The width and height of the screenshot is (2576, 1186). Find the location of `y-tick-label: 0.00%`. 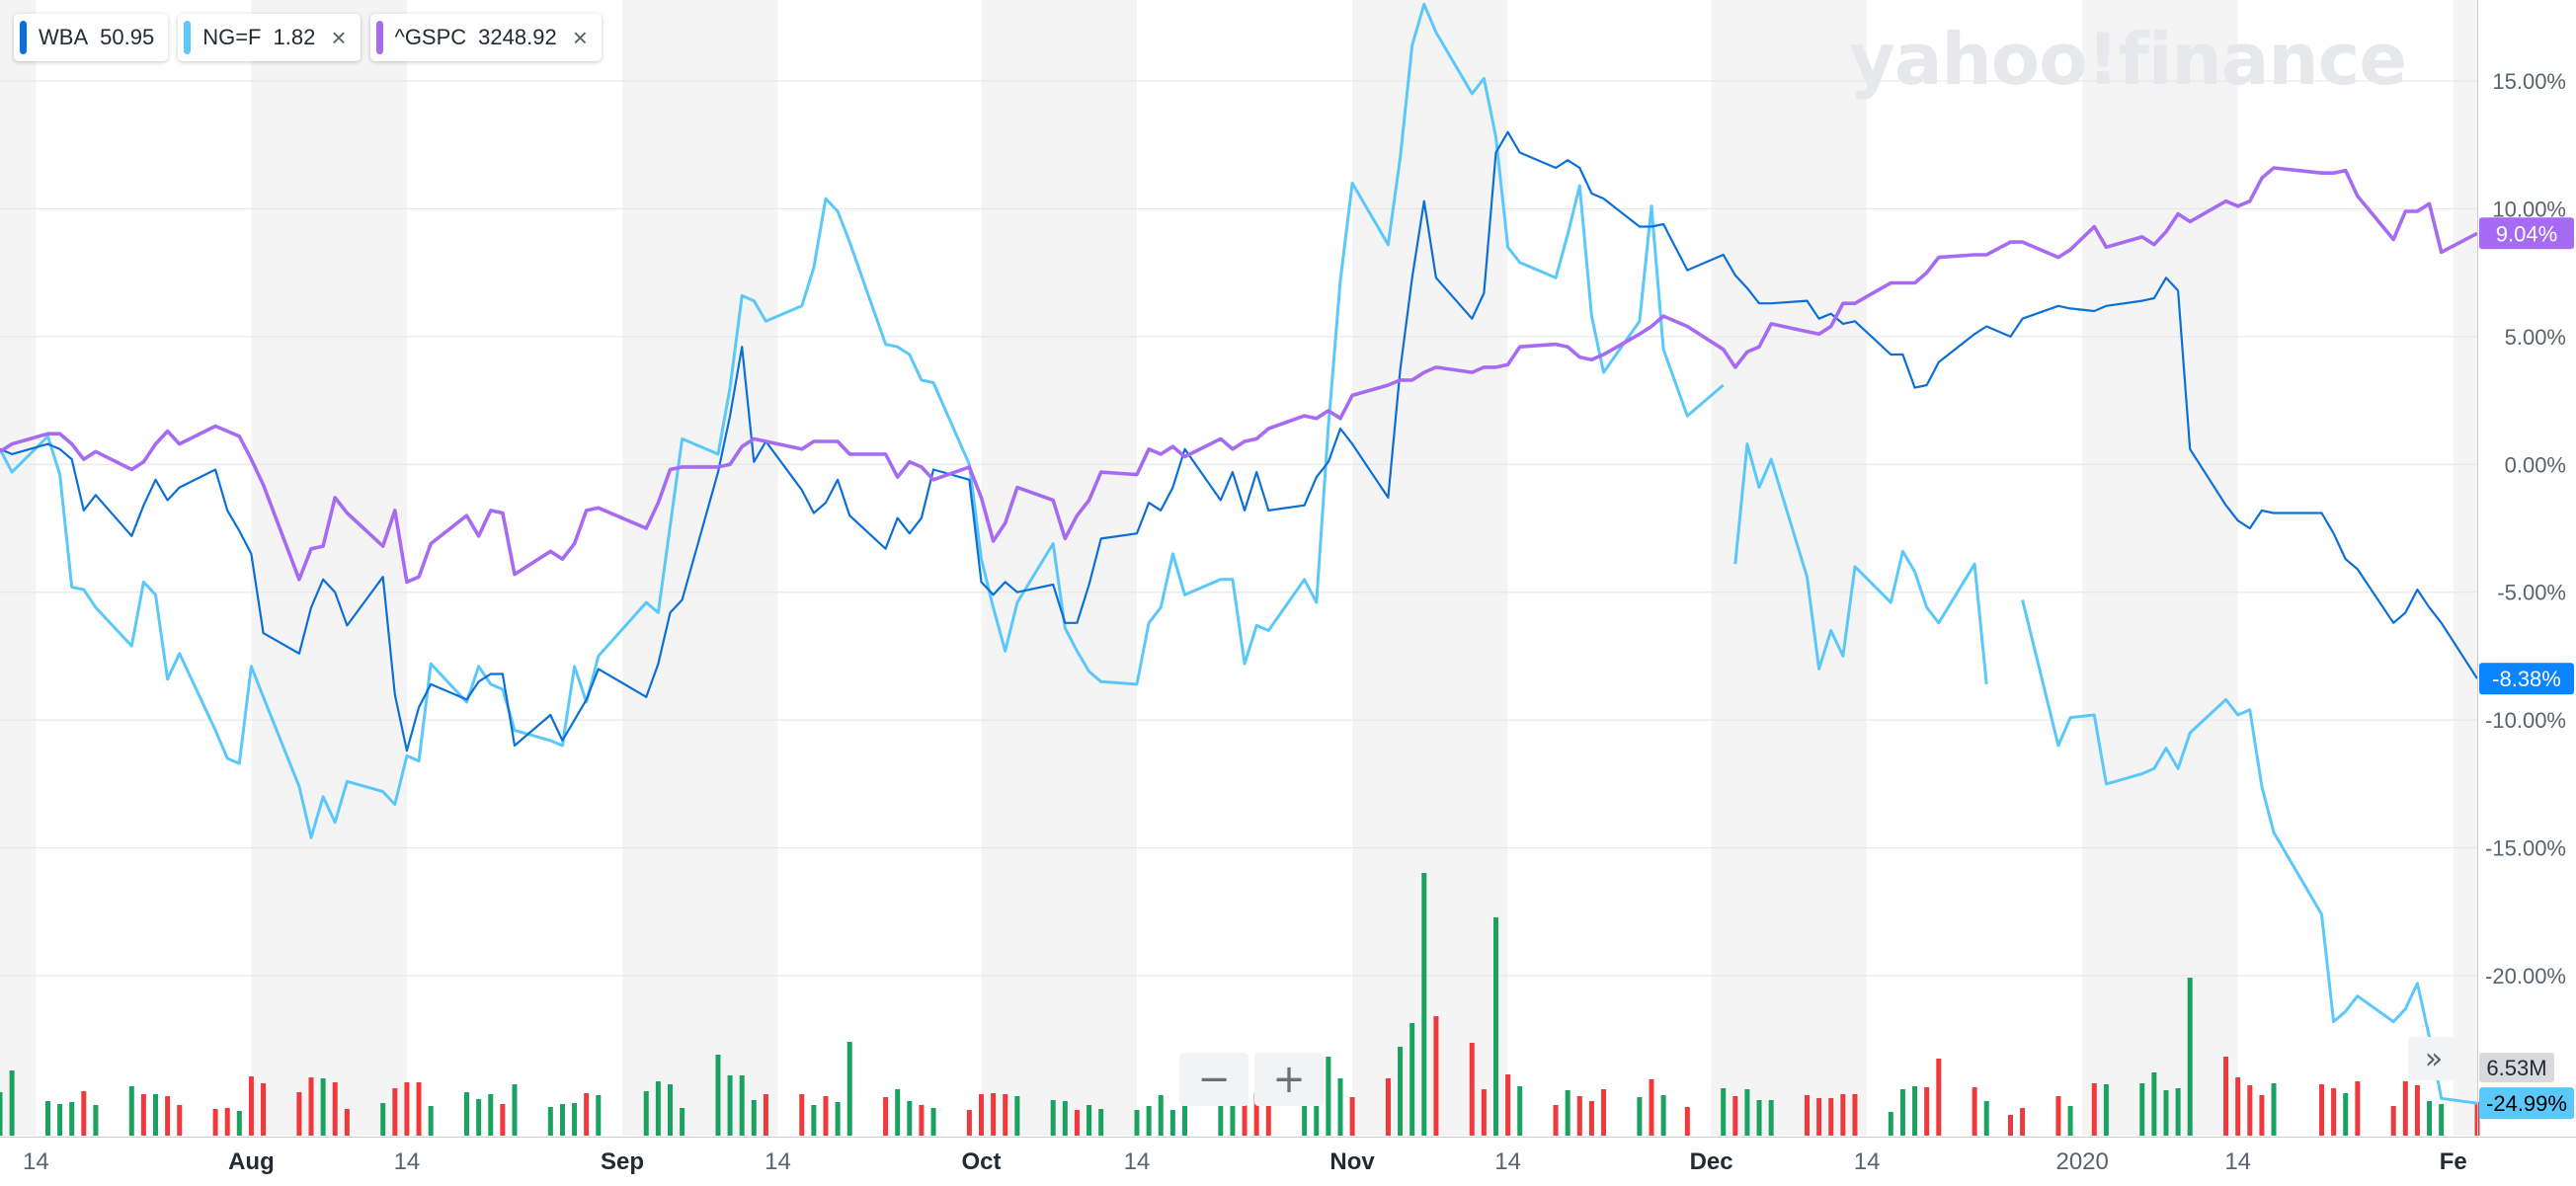

y-tick-label: 0.00% is located at coordinates (2535, 464).